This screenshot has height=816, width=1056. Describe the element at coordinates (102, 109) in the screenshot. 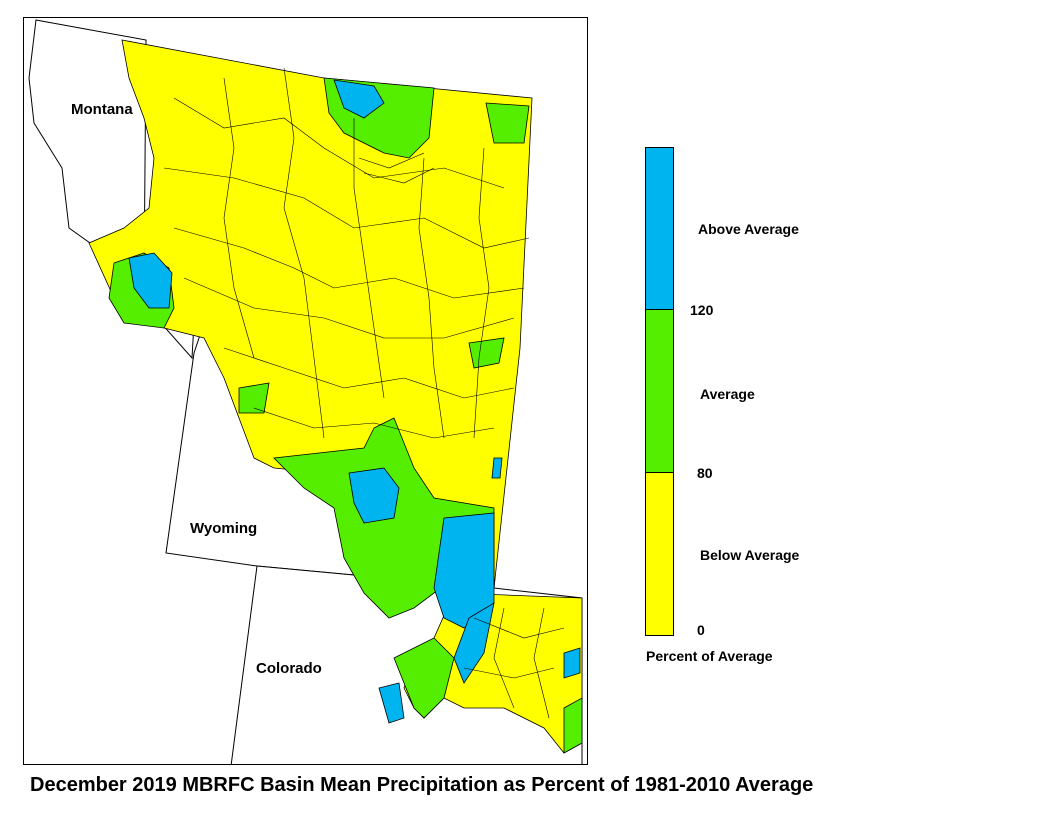

I see `state-label-montana: Montana` at that location.